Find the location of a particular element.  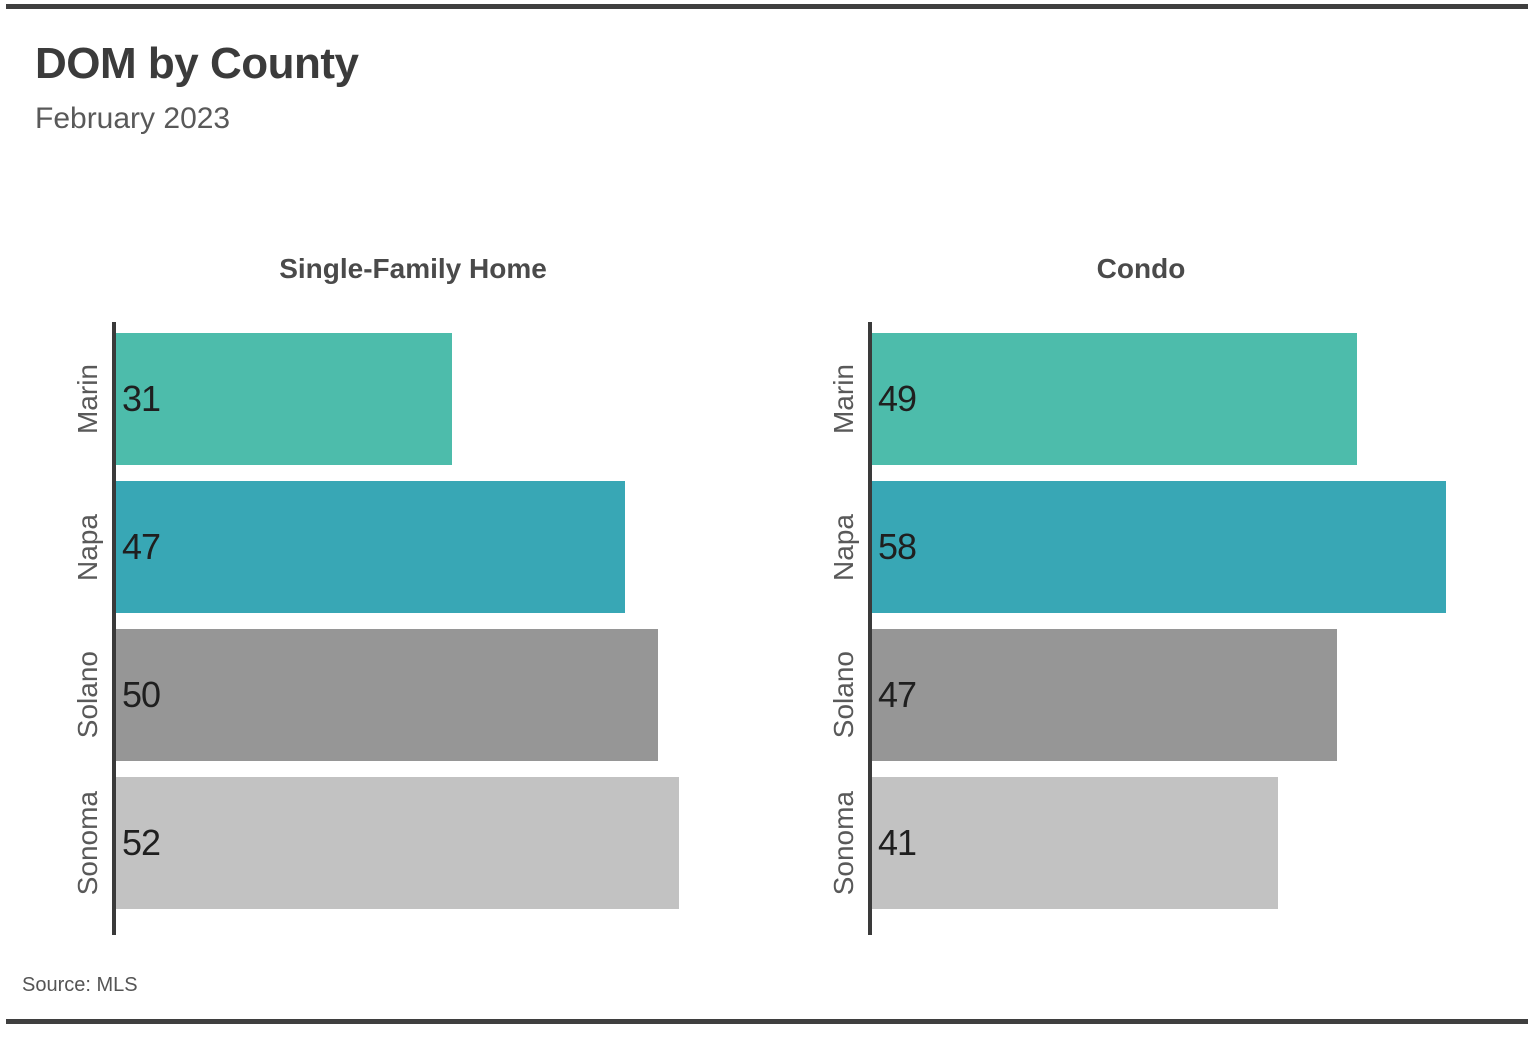

bar-row: Marin 49 is located at coordinates (1141, 399).